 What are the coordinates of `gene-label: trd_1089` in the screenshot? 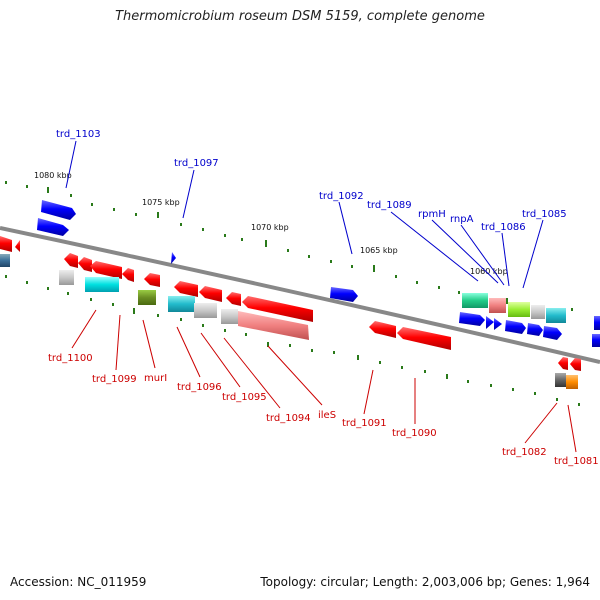 It's located at (389, 205).